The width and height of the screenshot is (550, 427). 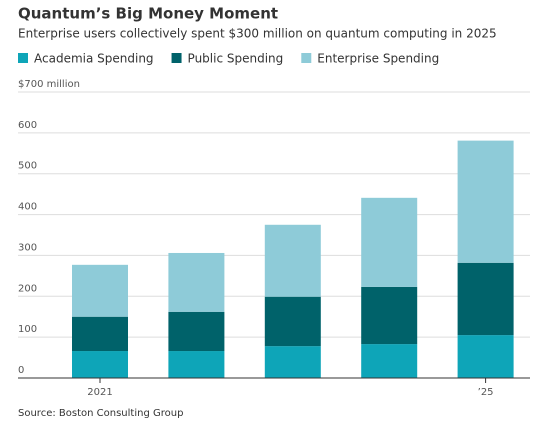 I want to click on legend-label: Public Spending, so click(x=236, y=59).